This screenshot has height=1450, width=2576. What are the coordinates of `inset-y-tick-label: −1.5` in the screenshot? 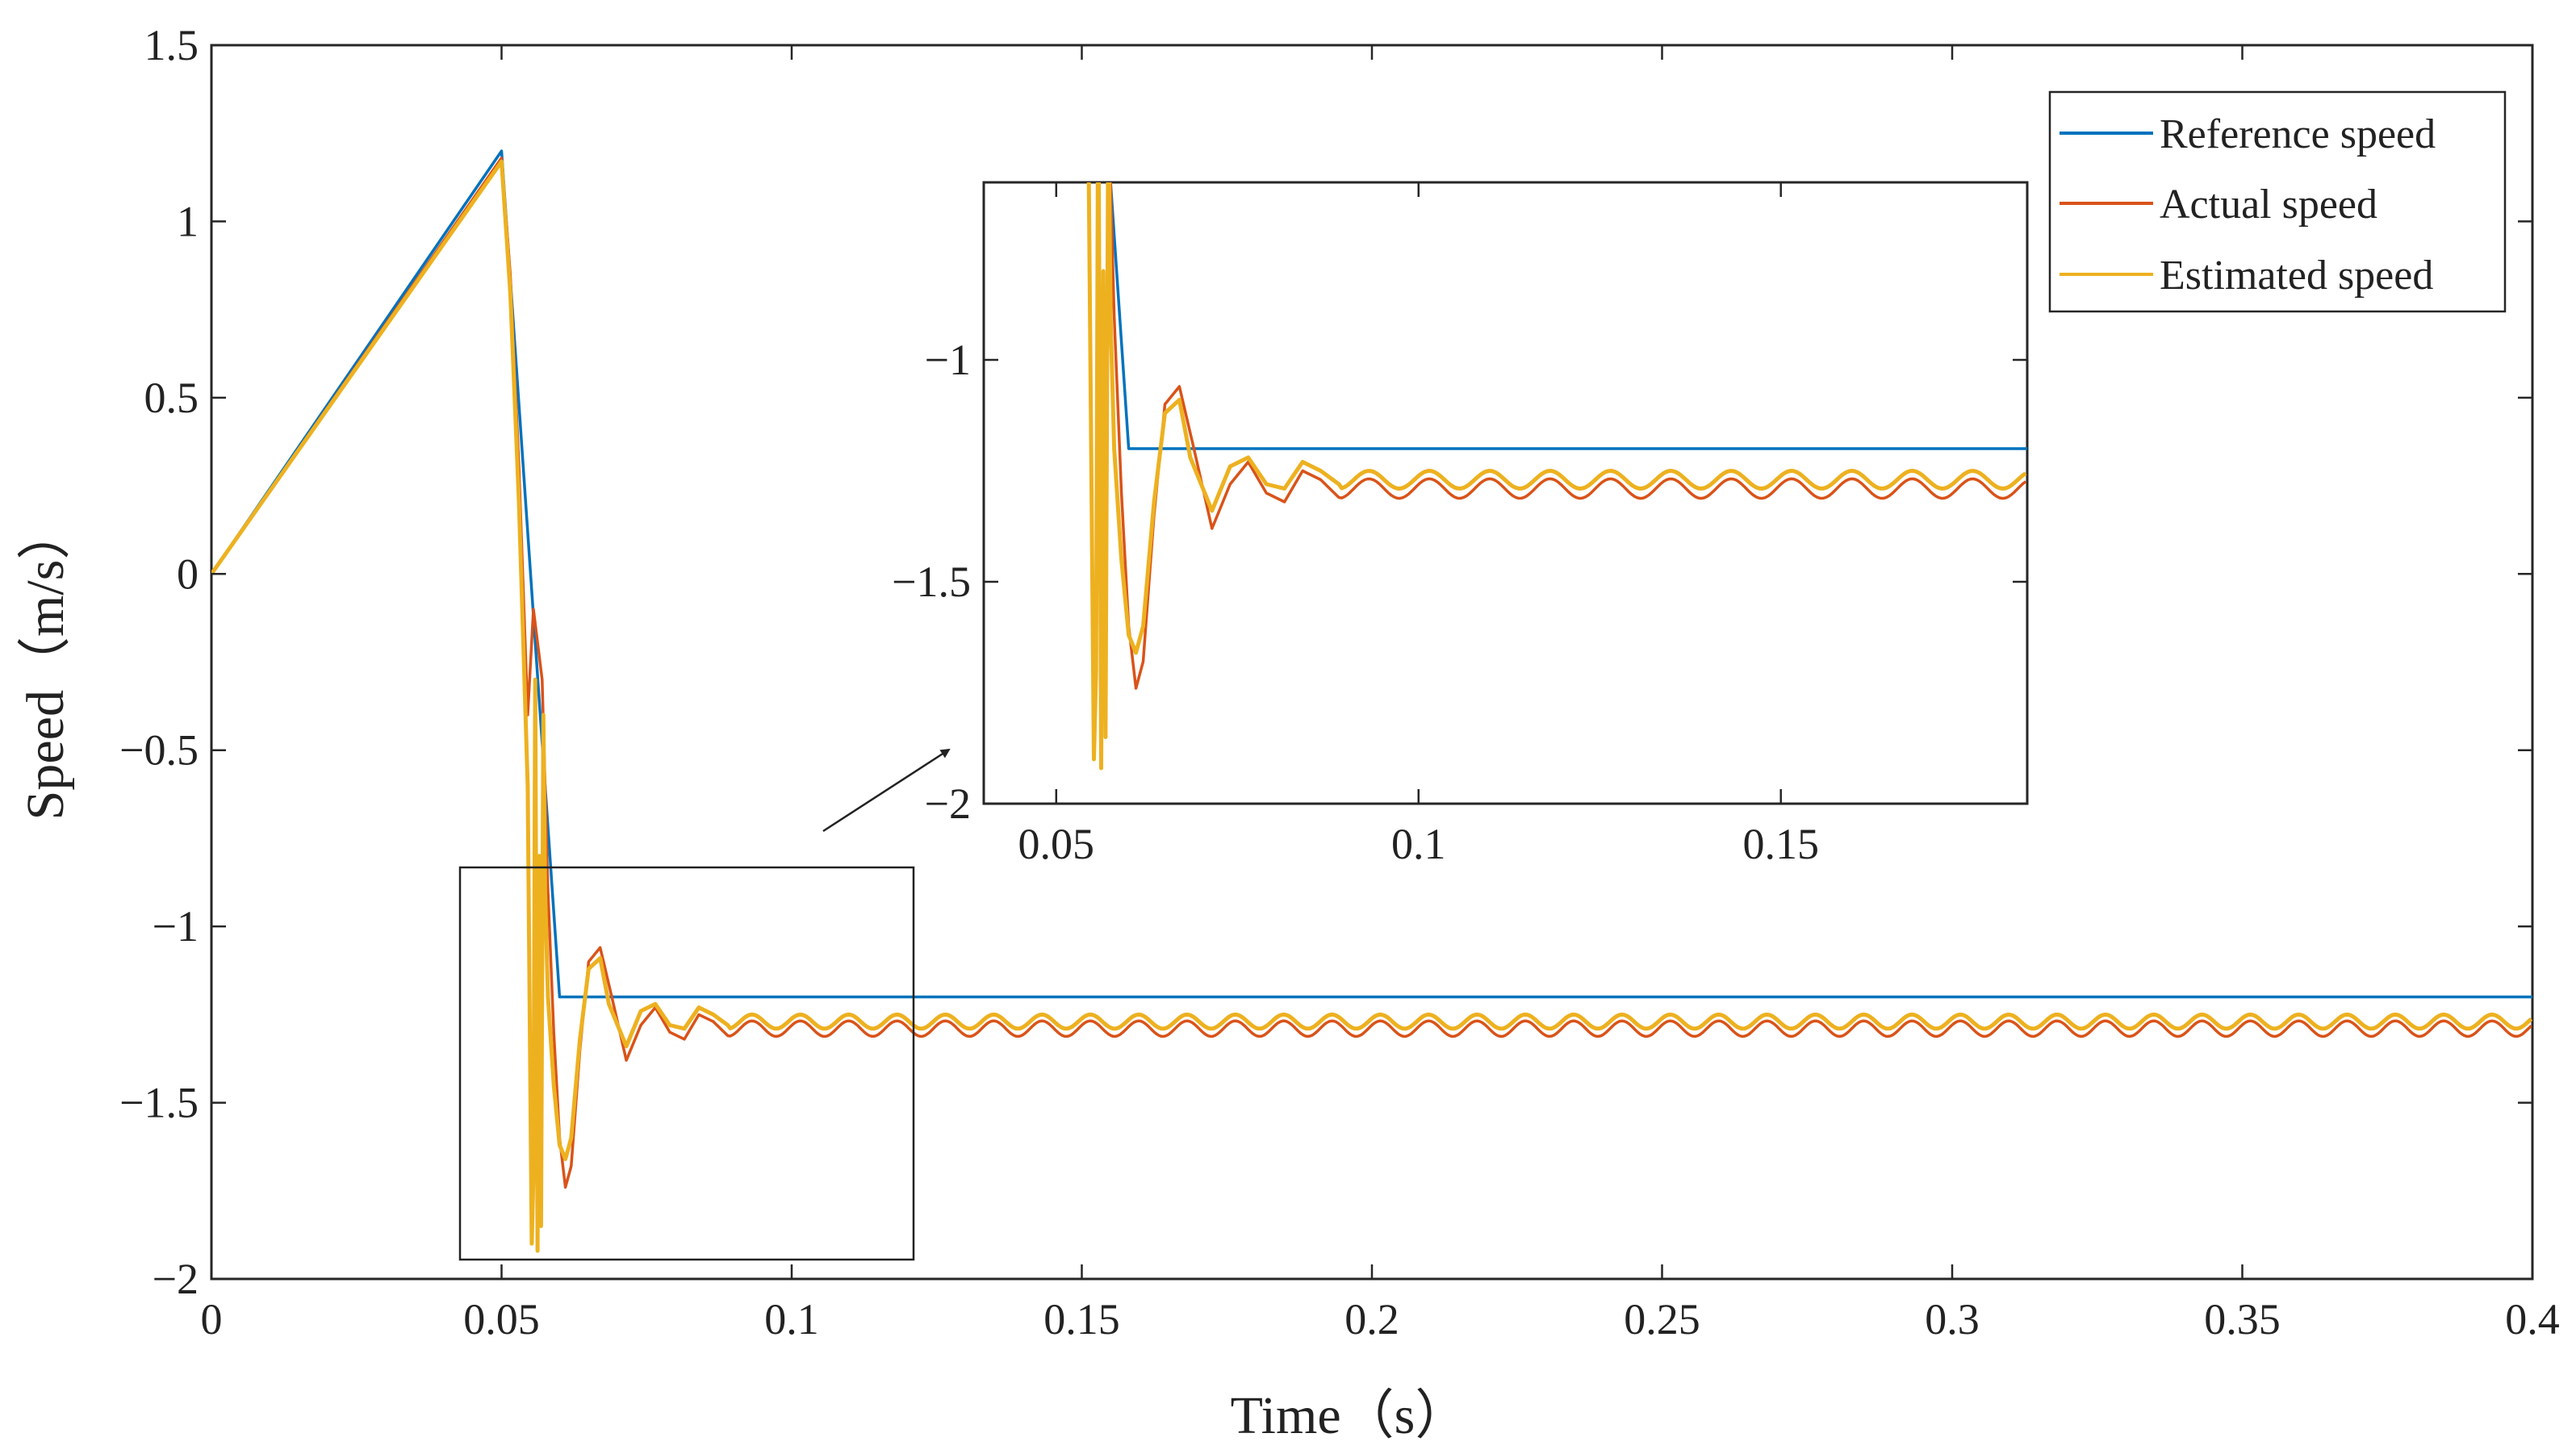 It's located at (931, 582).